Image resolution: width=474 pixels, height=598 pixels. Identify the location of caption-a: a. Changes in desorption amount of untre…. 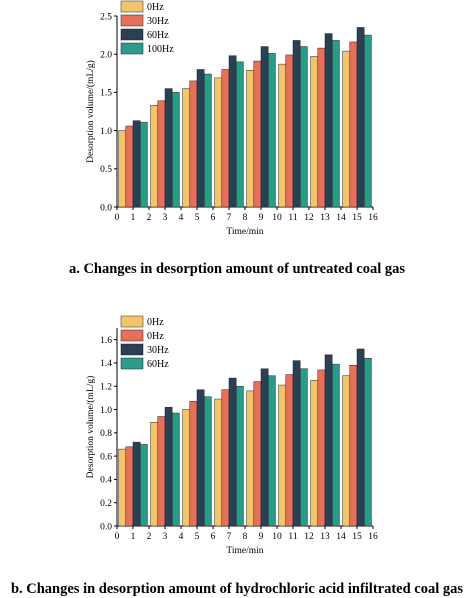
(237, 269).